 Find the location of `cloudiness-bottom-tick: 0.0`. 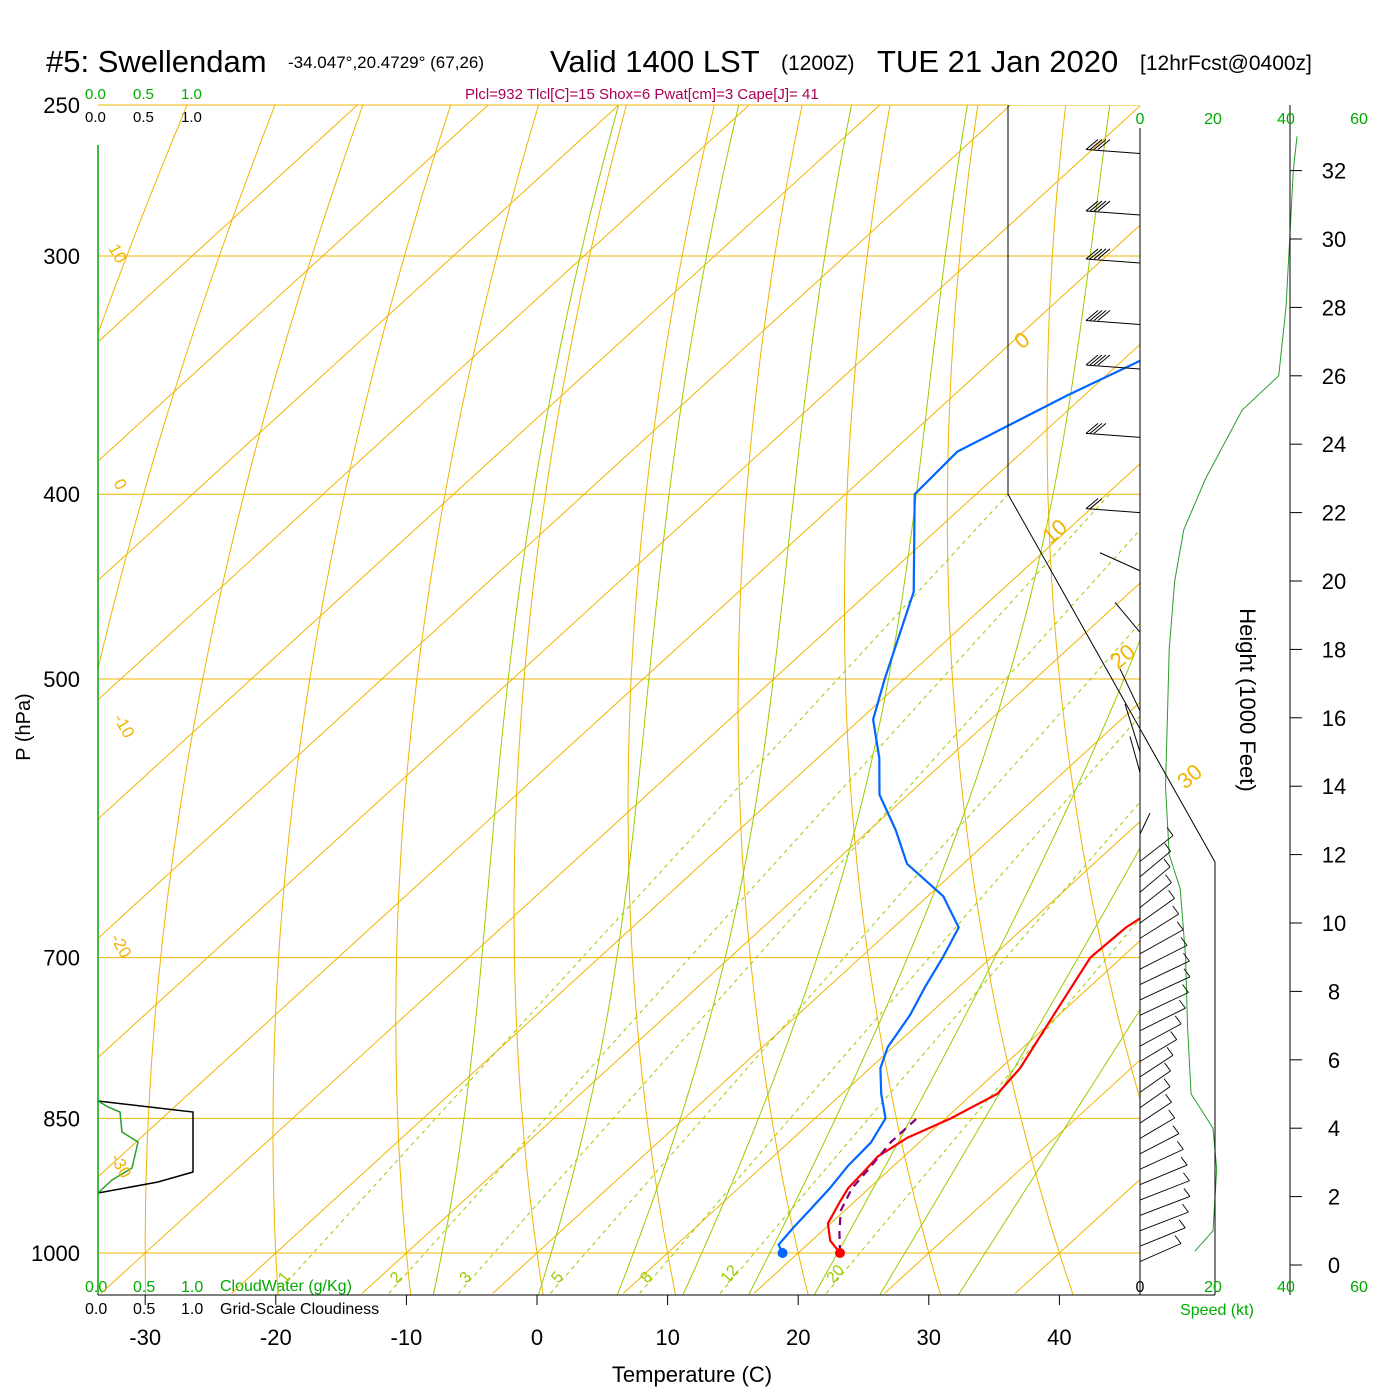

cloudiness-bottom-tick: 0.0 is located at coordinates (96, 1309).